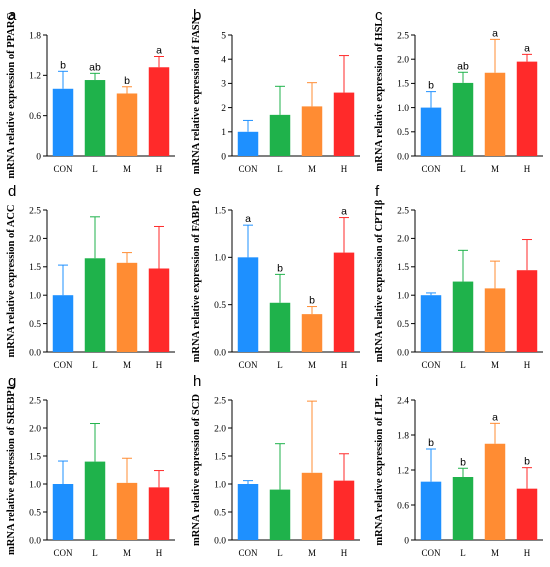  What do you see at coordinates (35, 457) in the screenshot?
I see `y-tick-label-g-3: 1.5` at bounding box center [35, 457].